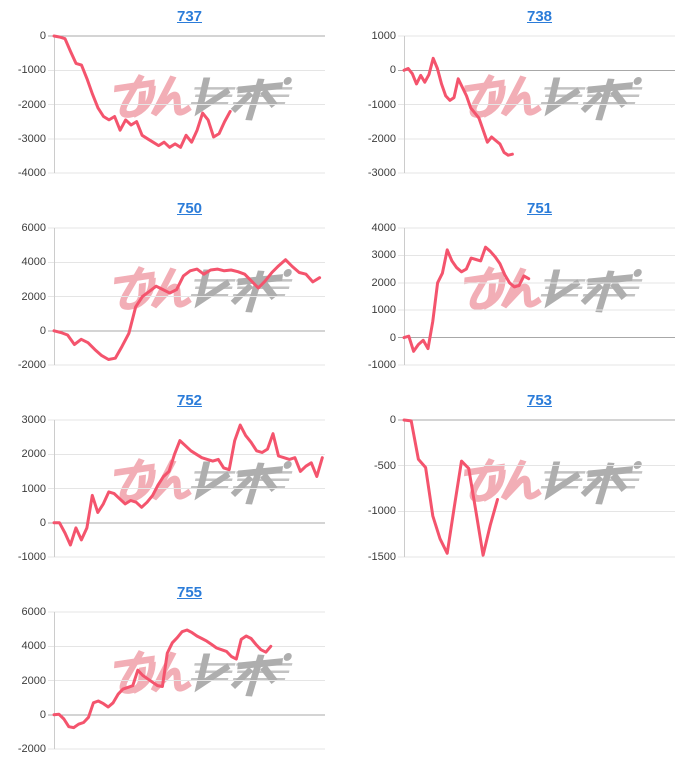  I want to click on chart-cell: 752, so click(175, 480).